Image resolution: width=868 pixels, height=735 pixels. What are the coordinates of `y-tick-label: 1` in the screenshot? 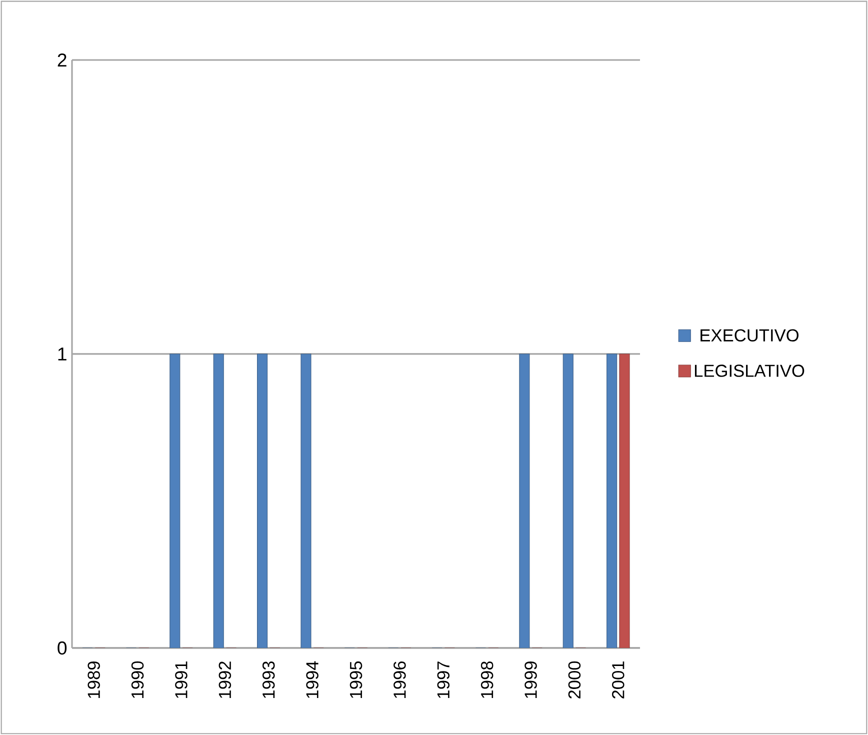 It's located at (62, 354).